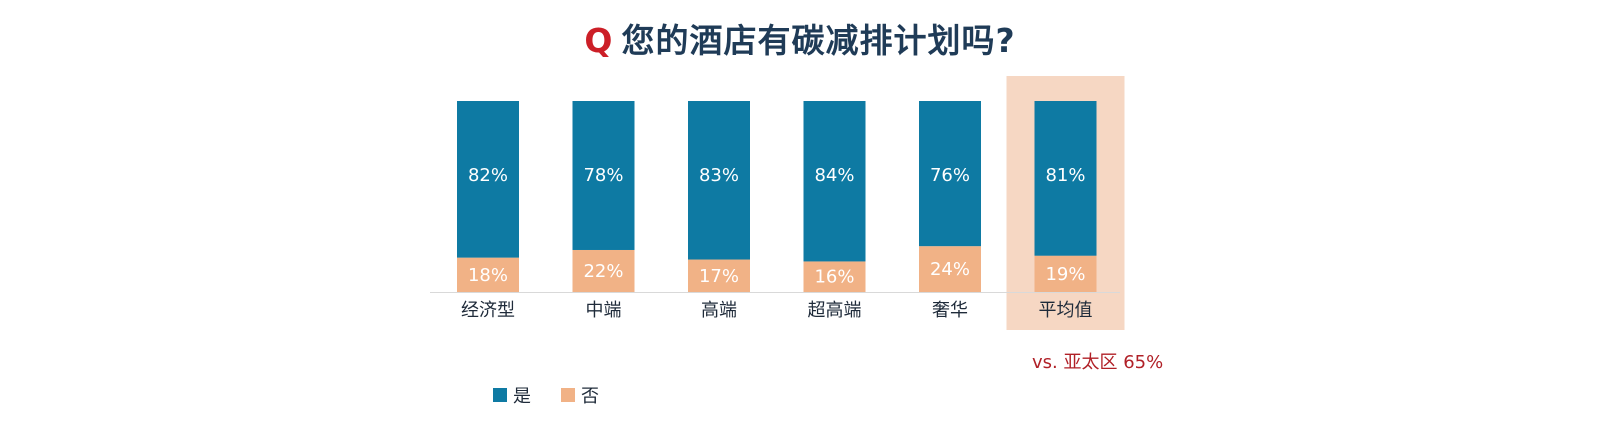 The image size is (1600, 435). What do you see at coordinates (1098, 362) in the screenshot?
I see `comparison-note: vs. 亚太区 65%` at bounding box center [1098, 362].